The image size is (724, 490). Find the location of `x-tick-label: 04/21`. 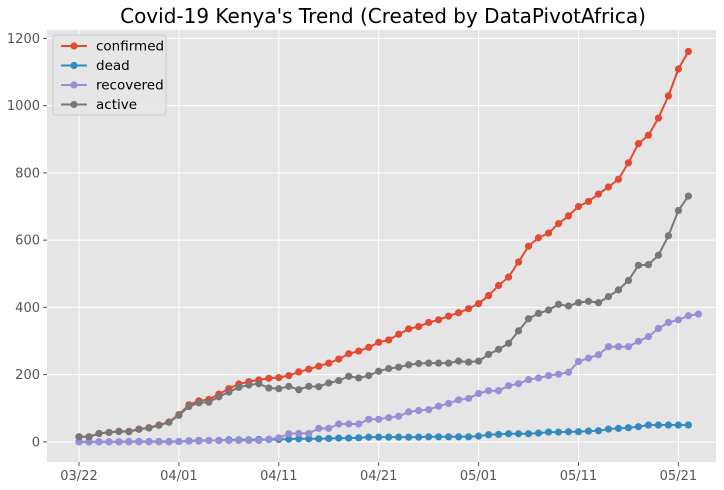

x-tick-label: 04/21 is located at coordinates (378, 476).